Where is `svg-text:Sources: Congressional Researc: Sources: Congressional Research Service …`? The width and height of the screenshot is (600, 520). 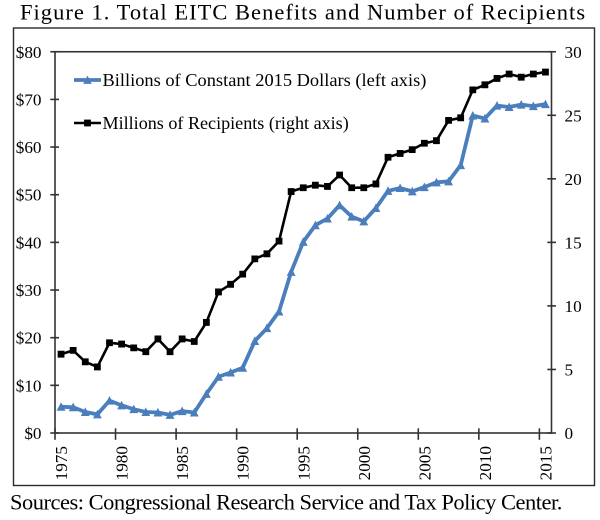
svg-text:Sources: Congressional Researc: Sources: Congressional Research Service … is located at coordinates (286, 502).